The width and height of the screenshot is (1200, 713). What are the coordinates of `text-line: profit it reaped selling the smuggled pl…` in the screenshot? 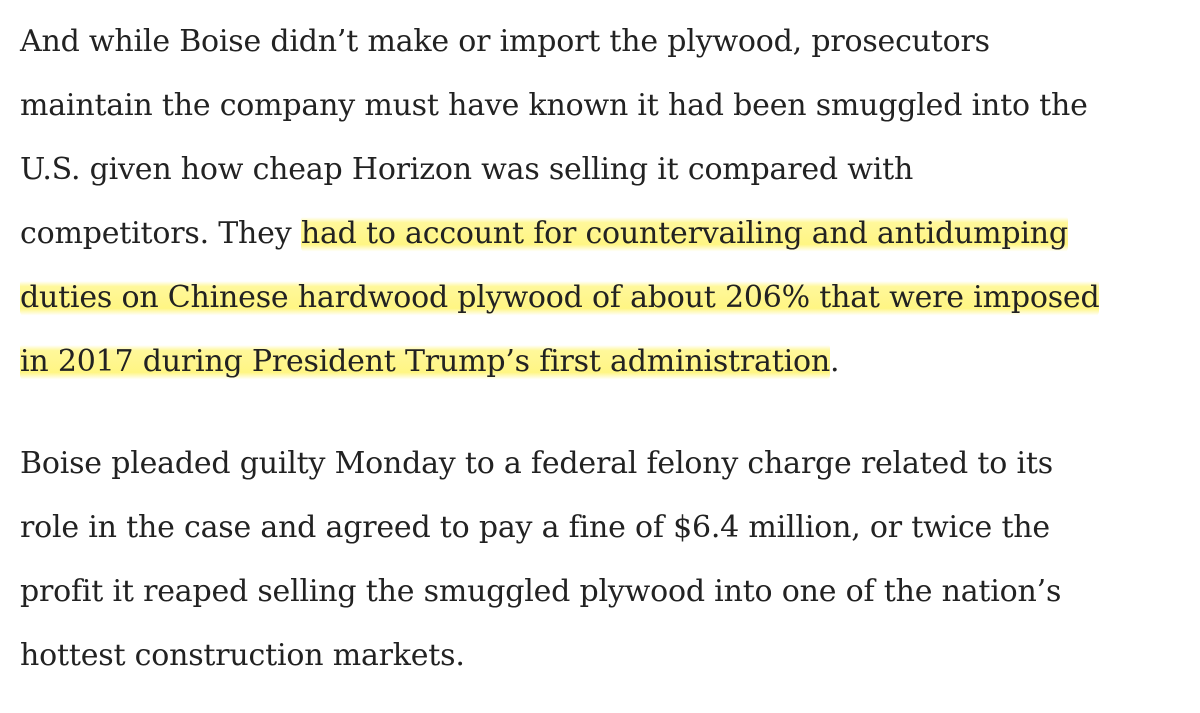 It's located at (541, 591).